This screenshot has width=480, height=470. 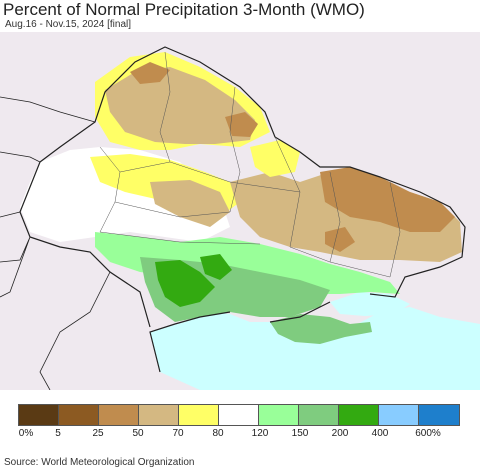 I want to click on legend-tick: 120, so click(x=260, y=433).